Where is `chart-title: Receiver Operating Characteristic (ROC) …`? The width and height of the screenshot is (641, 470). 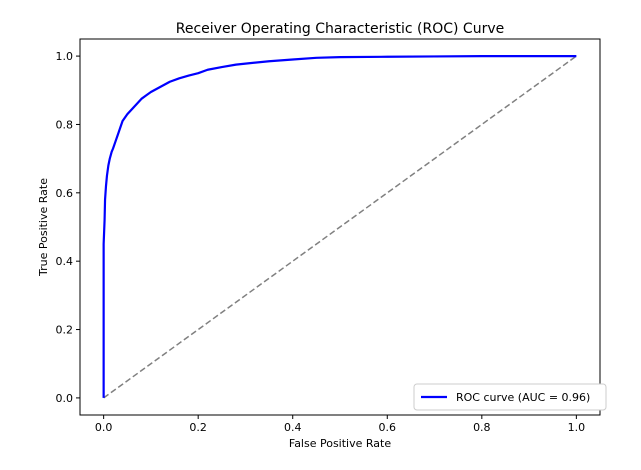 chart-title: Receiver Operating Characteristic (ROC) … is located at coordinates (340, 29).